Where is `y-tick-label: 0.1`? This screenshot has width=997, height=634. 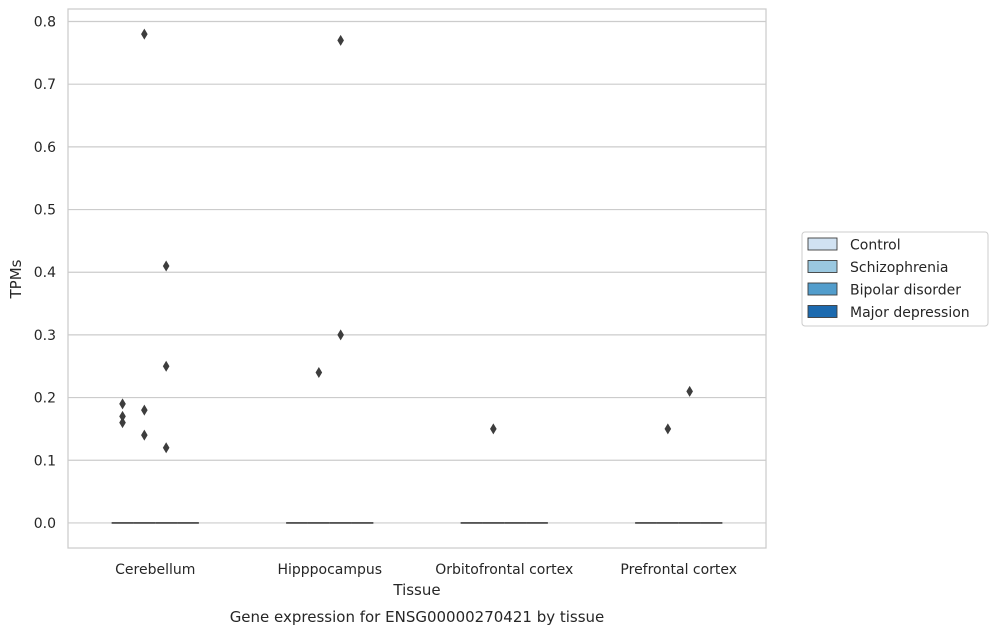 y-tick-label: 0.1 is located at coordinates (45, 461).